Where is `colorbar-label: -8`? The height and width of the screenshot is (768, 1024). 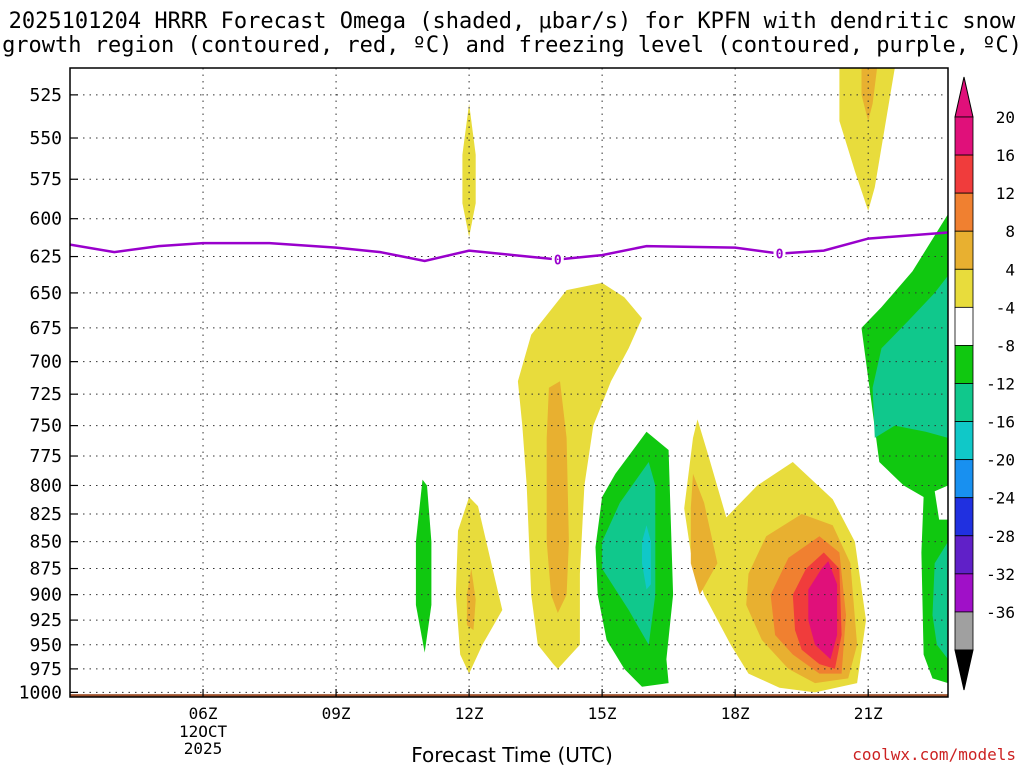
colorbar-label: -8 is located at coordinates (1005, 345).